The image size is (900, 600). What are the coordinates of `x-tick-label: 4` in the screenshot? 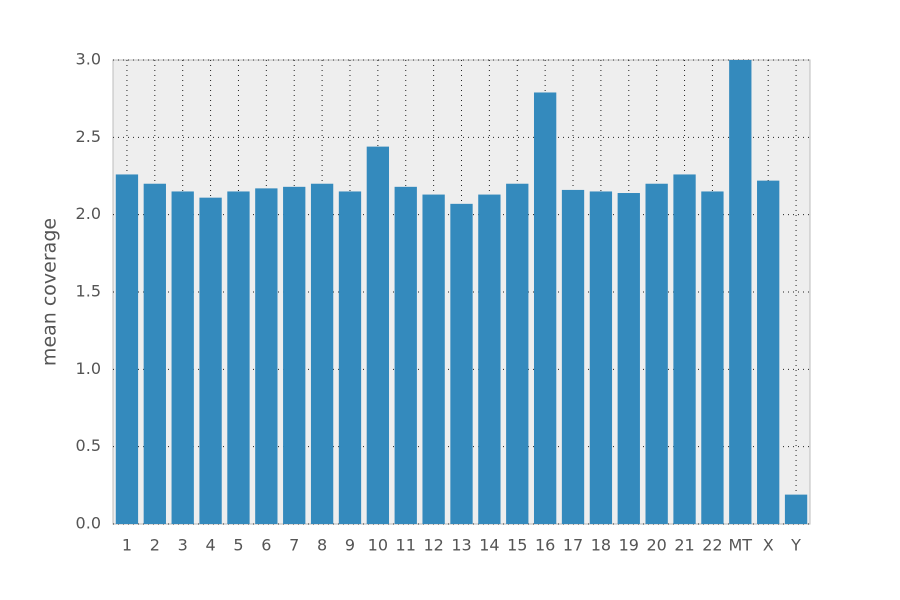 It's located at (210, 545).